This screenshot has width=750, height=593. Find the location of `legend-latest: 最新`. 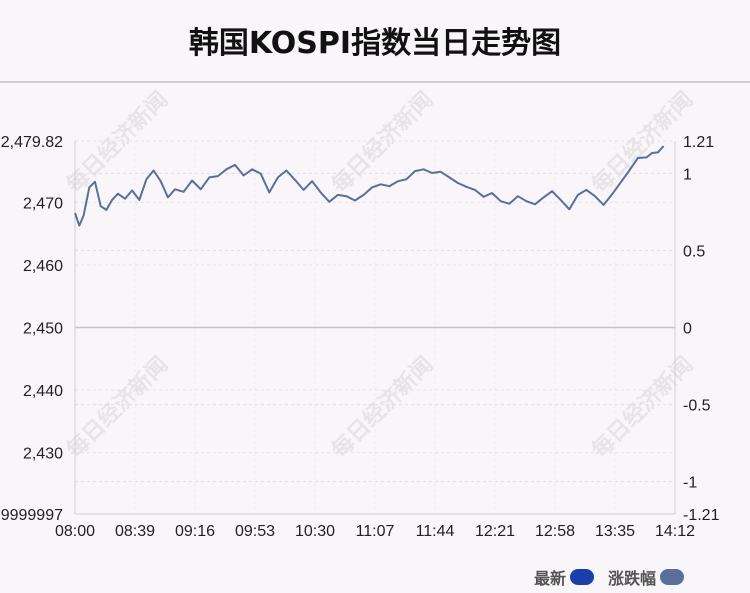

legend-latest: 最新 is located at coordinates (564, 577).